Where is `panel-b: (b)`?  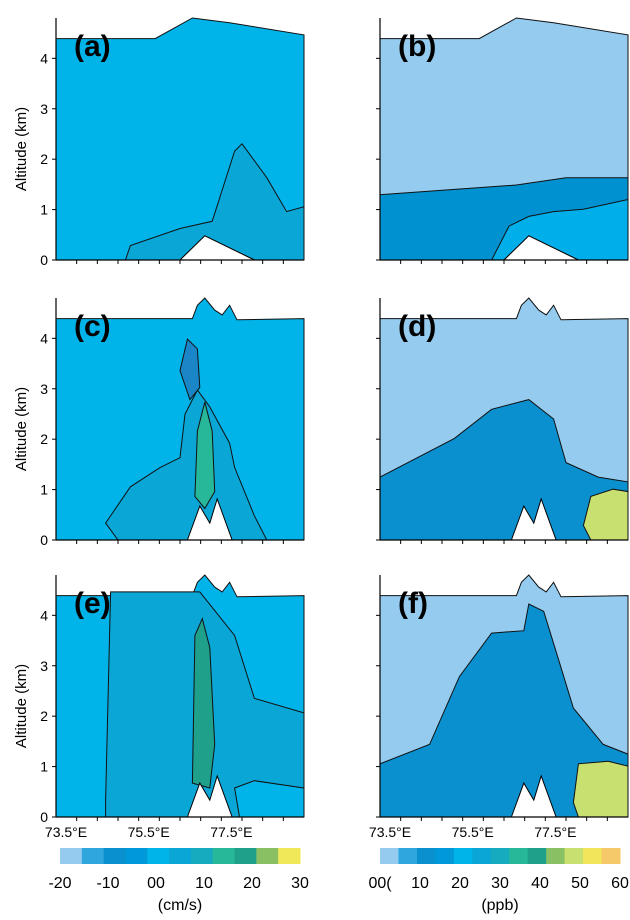
panel-b: (b) is located at coordinates (502, 140).